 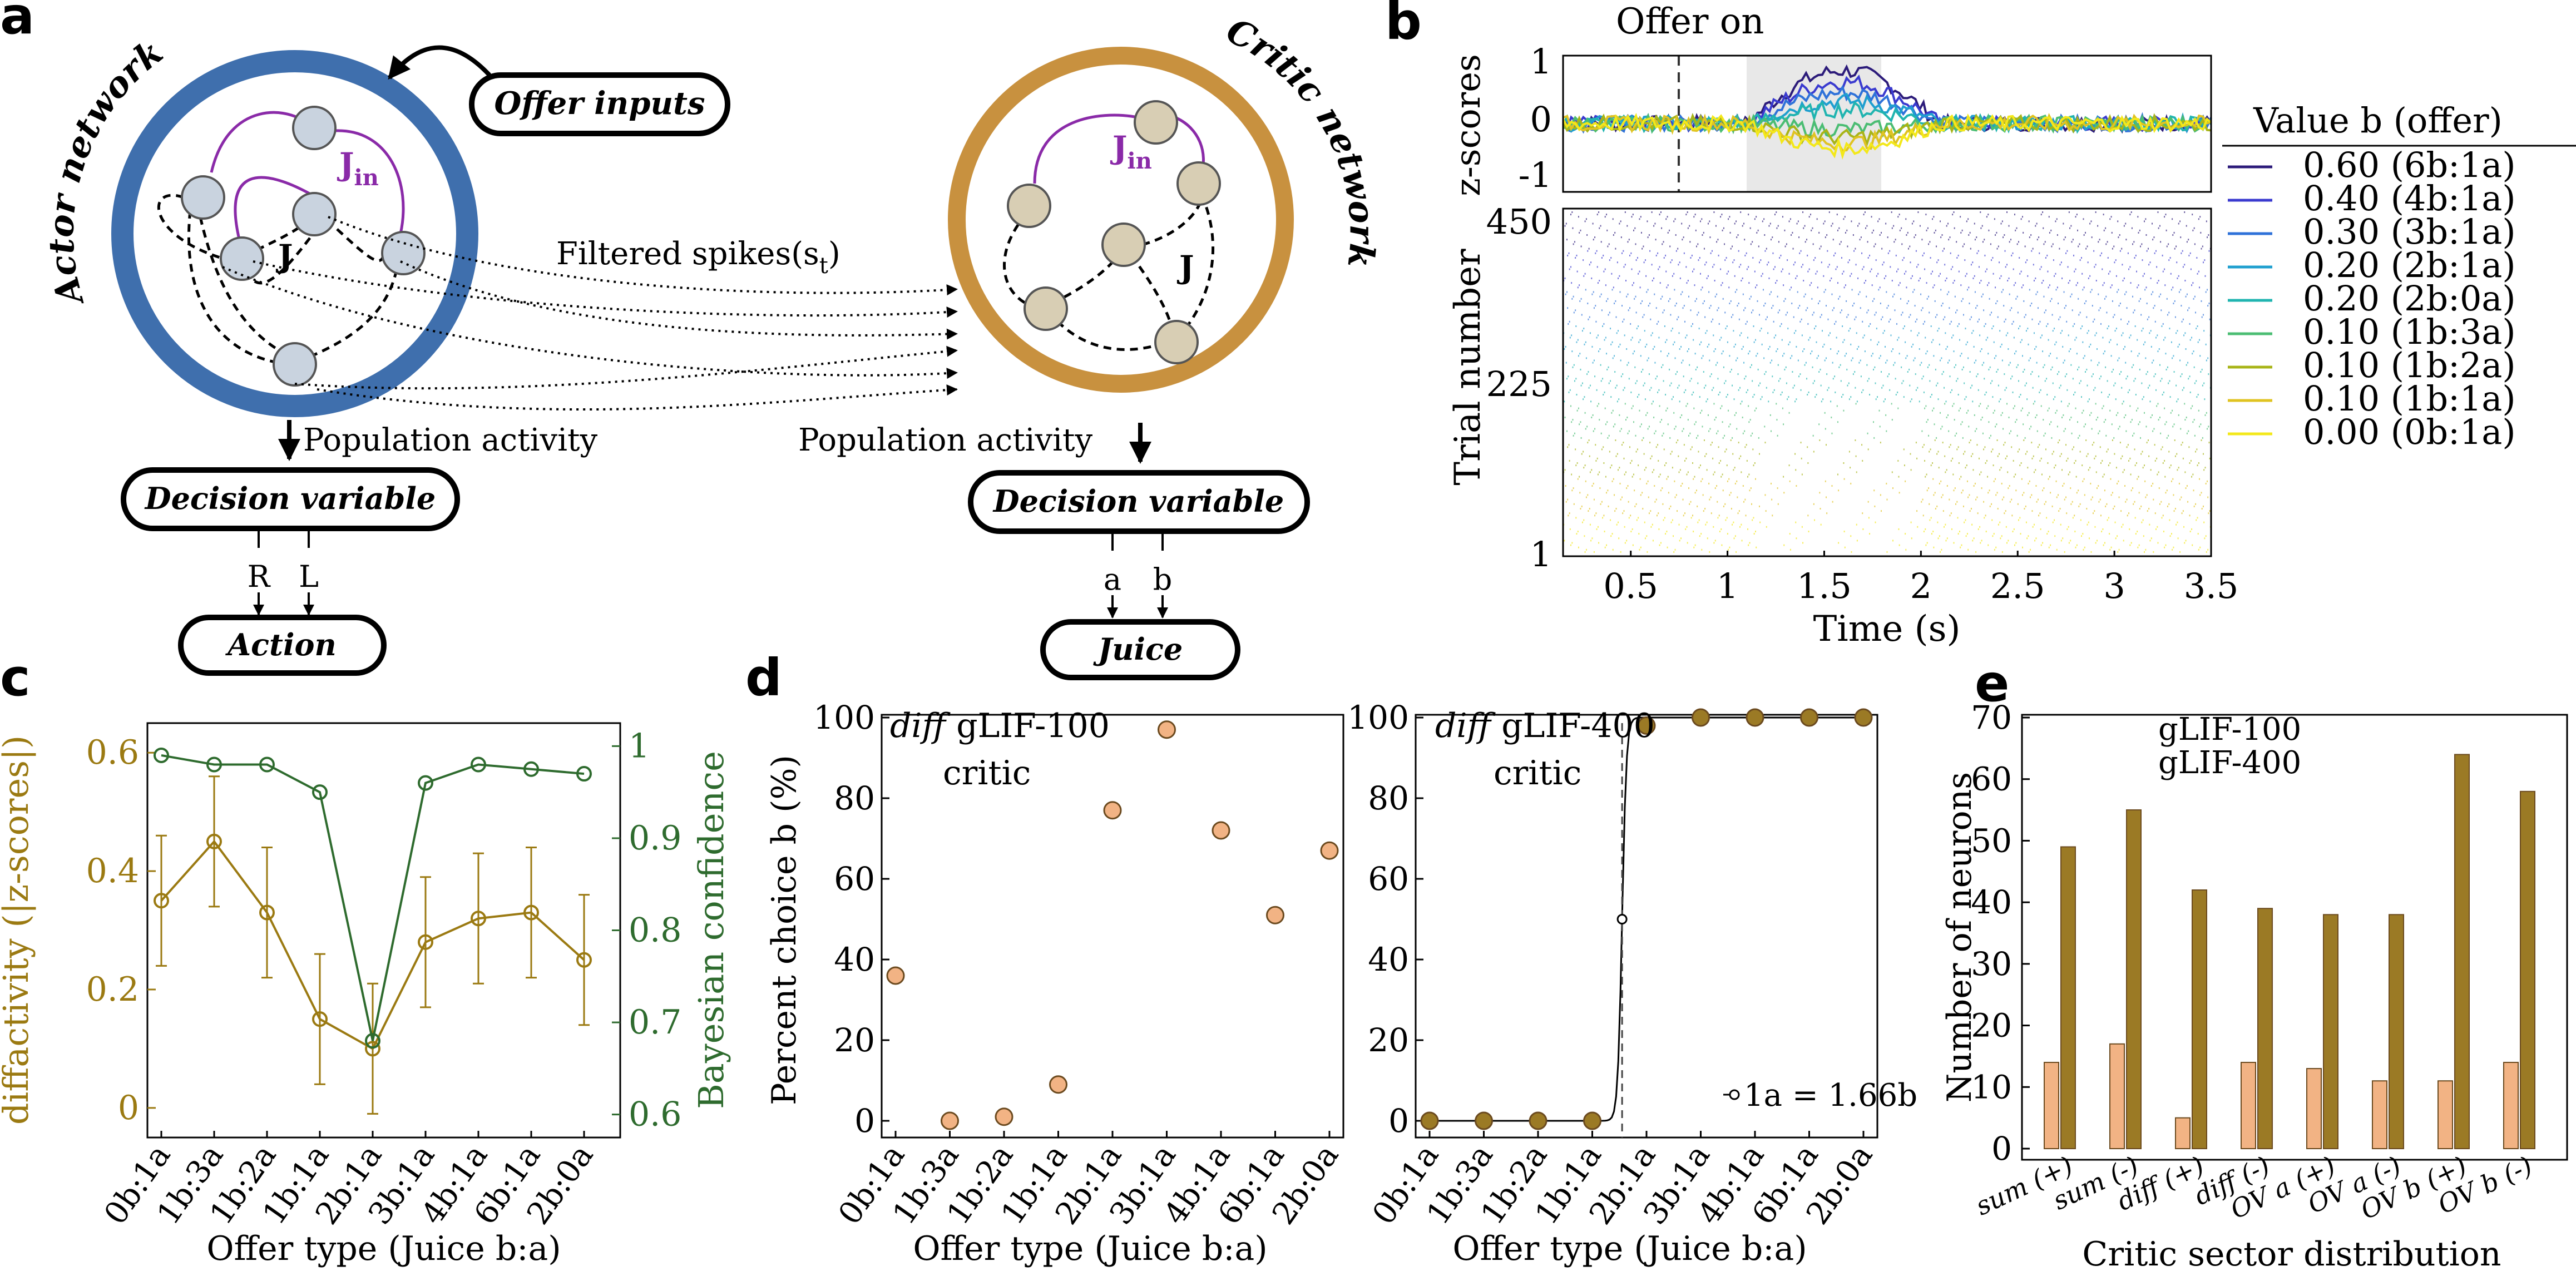 I want to click on trial-tick-450: 450, so click(x=1519, y=221).